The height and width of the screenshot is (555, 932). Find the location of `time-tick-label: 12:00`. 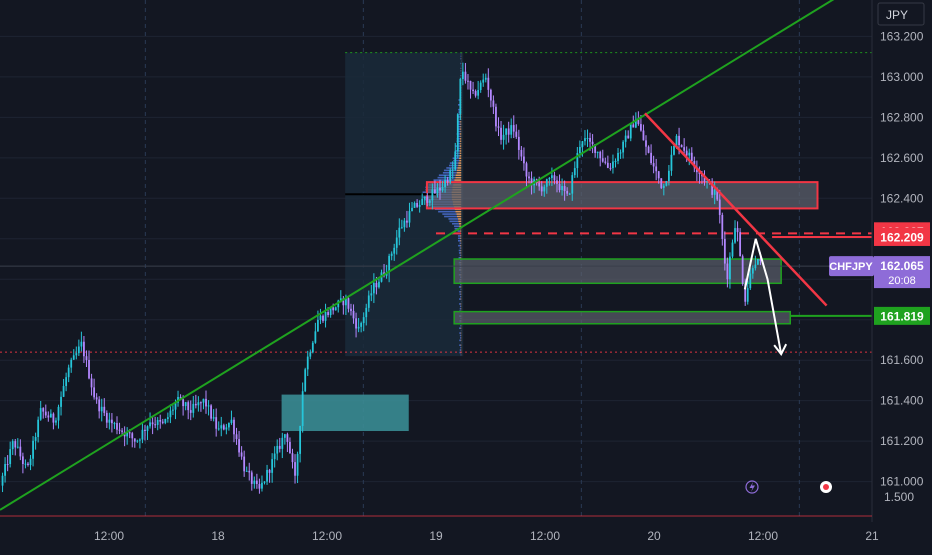

time-tick-label: 12:00 is located at coordinates (109, 536).